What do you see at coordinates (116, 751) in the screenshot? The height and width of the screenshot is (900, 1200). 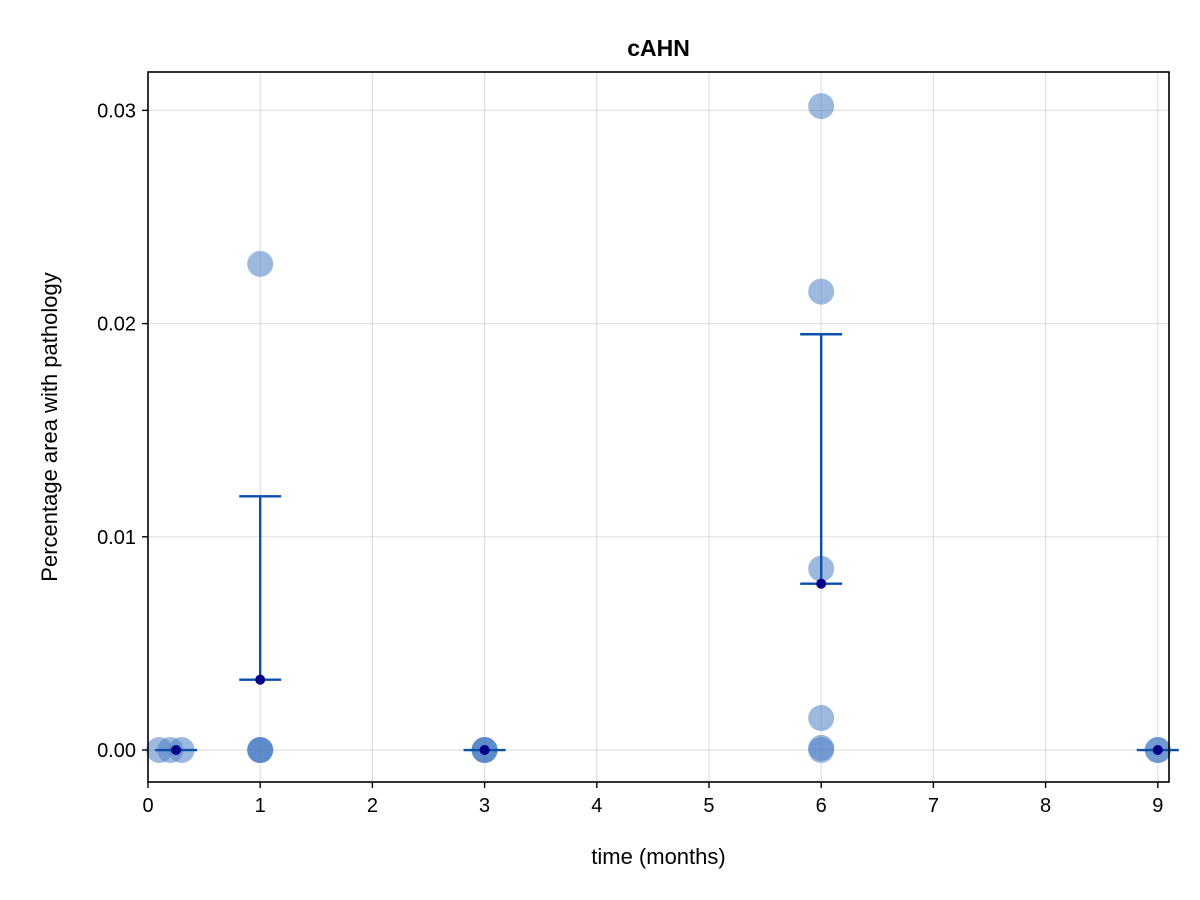 I see `y-tick-label: 0.00` at bounding box center [116, 751].